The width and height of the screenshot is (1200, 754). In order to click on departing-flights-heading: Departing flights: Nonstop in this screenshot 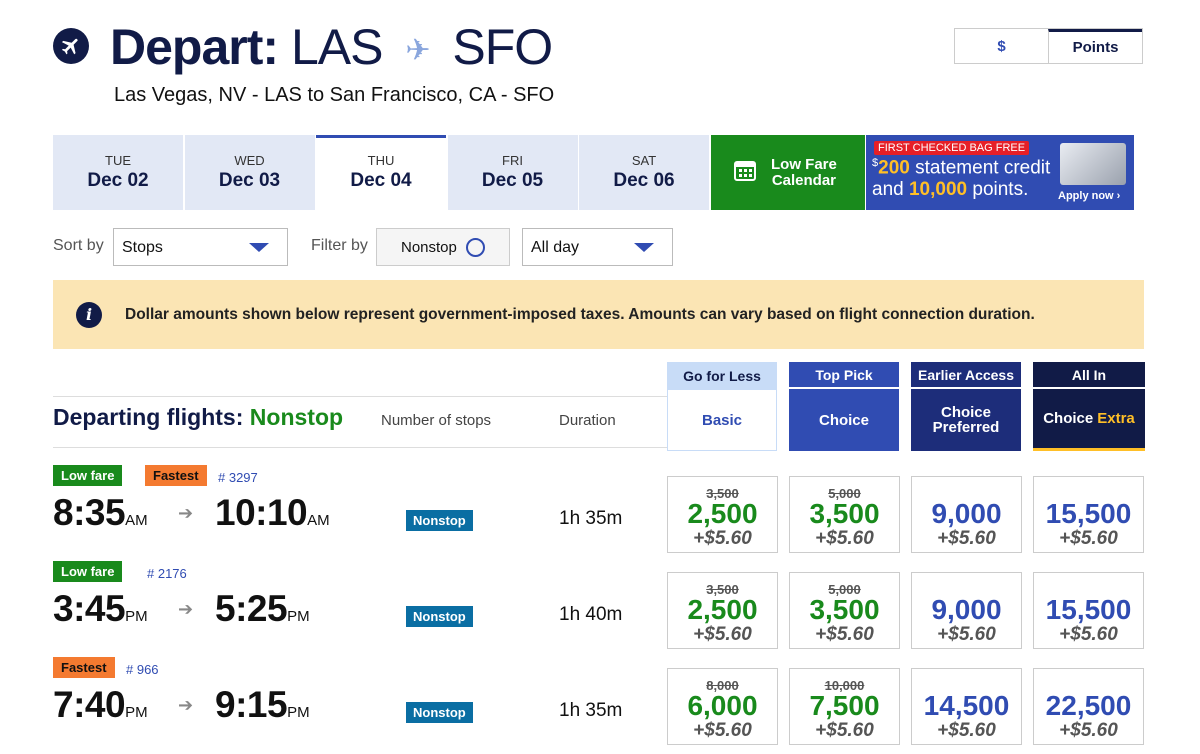, I will do `click(198, 417)`.